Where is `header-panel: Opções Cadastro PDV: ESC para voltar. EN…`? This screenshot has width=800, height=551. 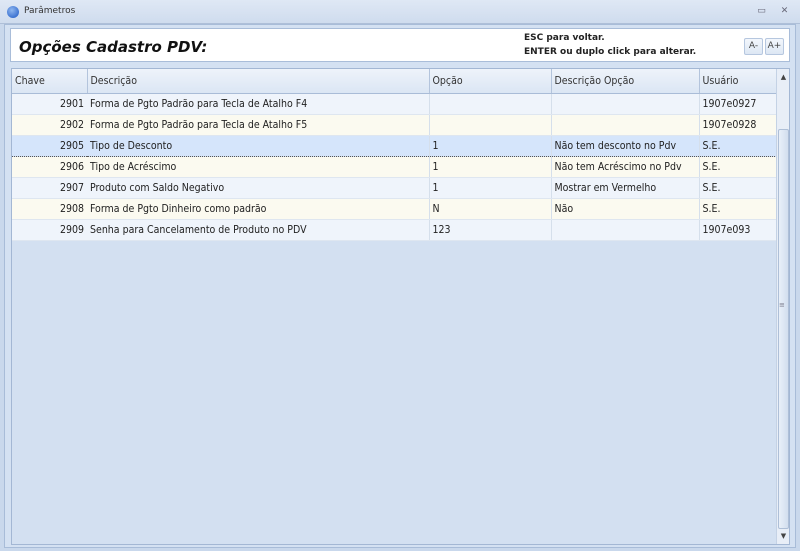 header-panel: Opções Cadastro PDV: ESC para voltar. EN… is located at coordinates (400, 45).